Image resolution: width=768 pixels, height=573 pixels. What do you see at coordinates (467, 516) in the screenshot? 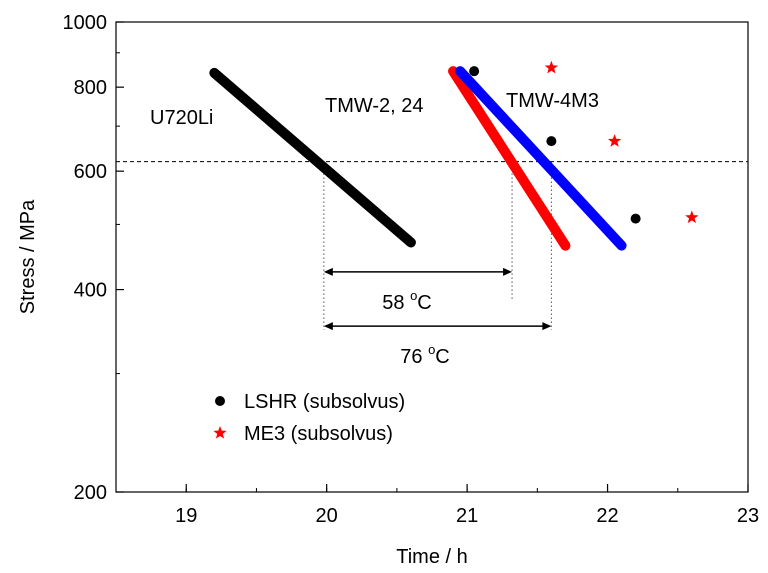
I see `x-tick-label: 21` at bounding box center [467, 516].